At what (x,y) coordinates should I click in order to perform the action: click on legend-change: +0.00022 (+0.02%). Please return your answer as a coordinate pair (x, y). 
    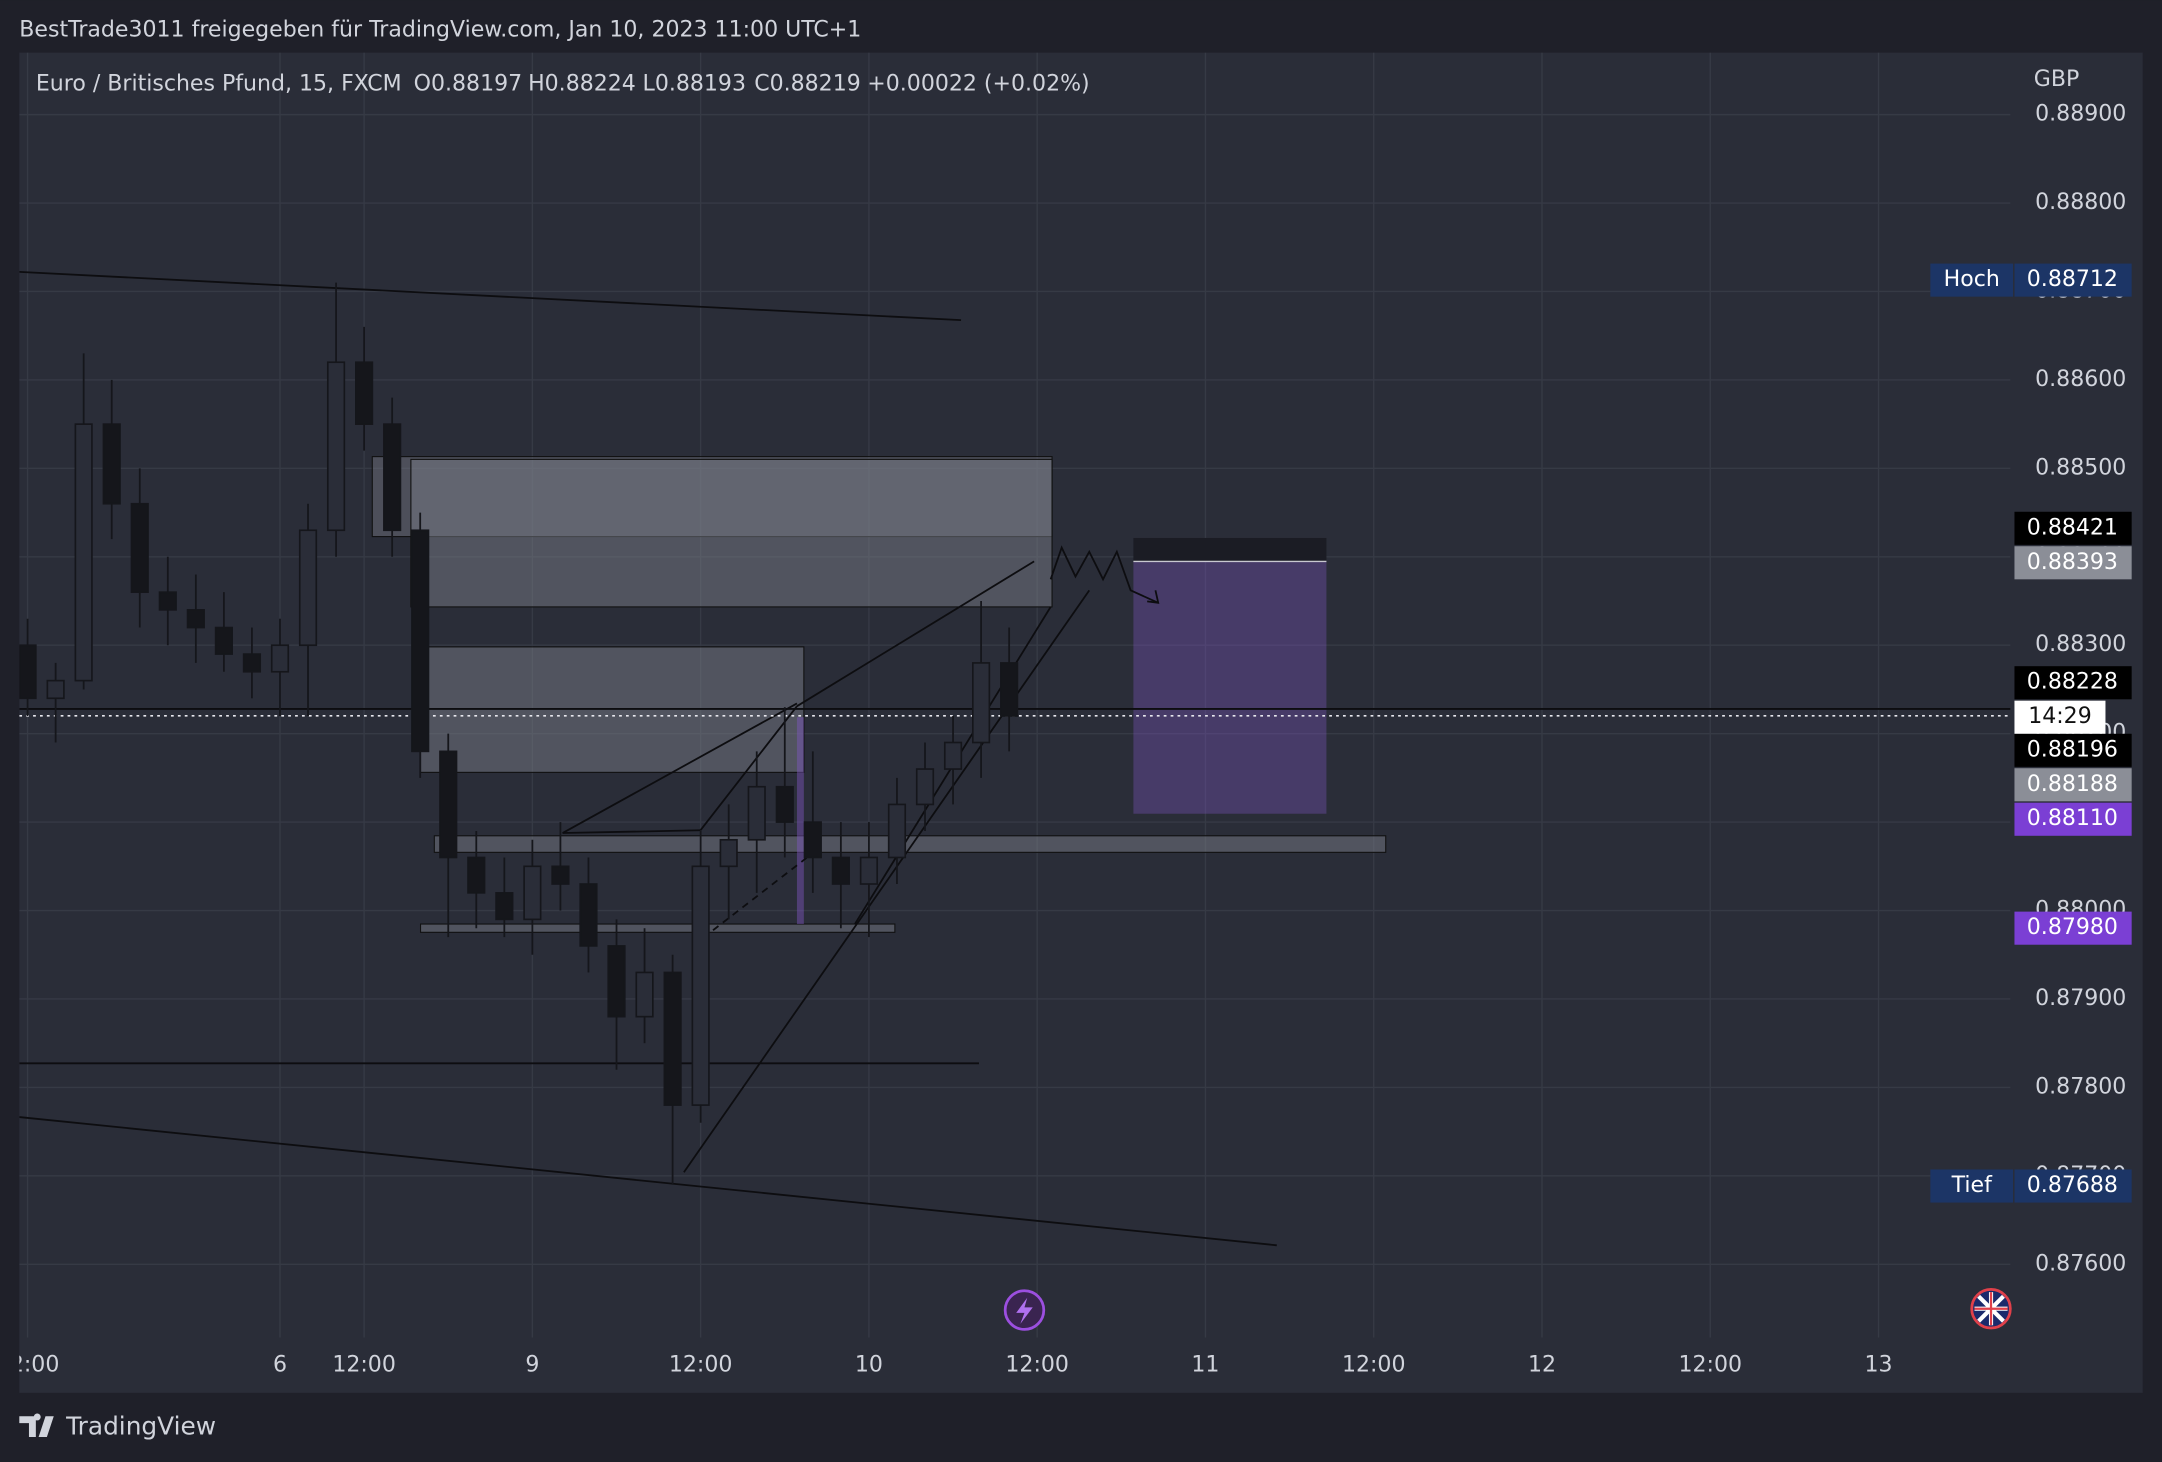
    Looking at the image, I should click on (978, 83).